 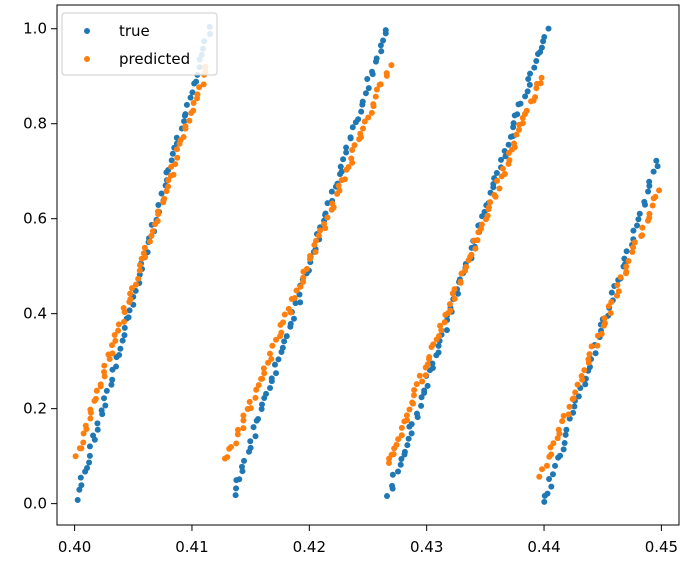 What do you see at coordinates (35, 29) in the screenshot?
I see `y-tick-label: 1.0` at bounding box center [35, 29].